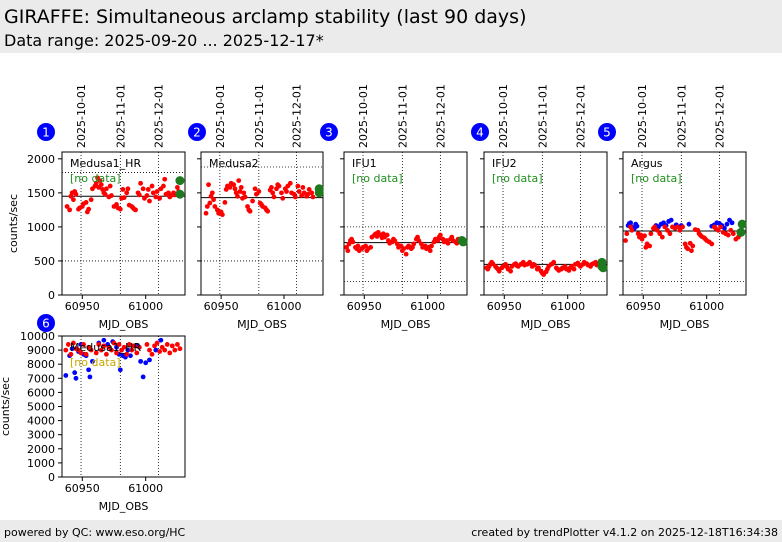 The height and width of the screenshot is (542, 782). What do you see at coordinates (82, 306) in the screenshot?
I see `x-tick-label: 60950` at bounding box center [82, 306].